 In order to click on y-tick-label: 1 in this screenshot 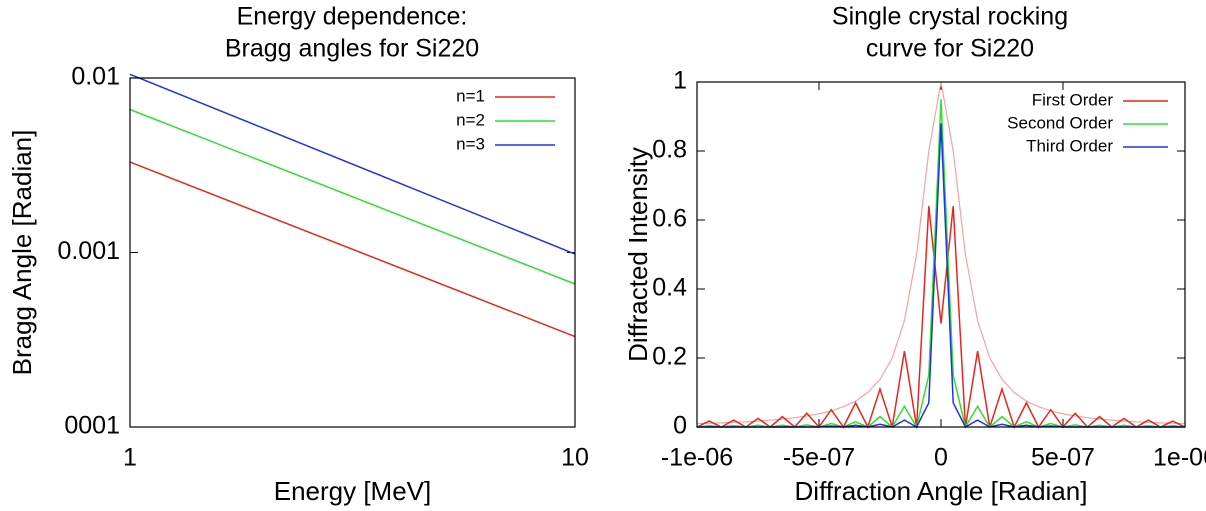, I will do `click(680, 81)`.